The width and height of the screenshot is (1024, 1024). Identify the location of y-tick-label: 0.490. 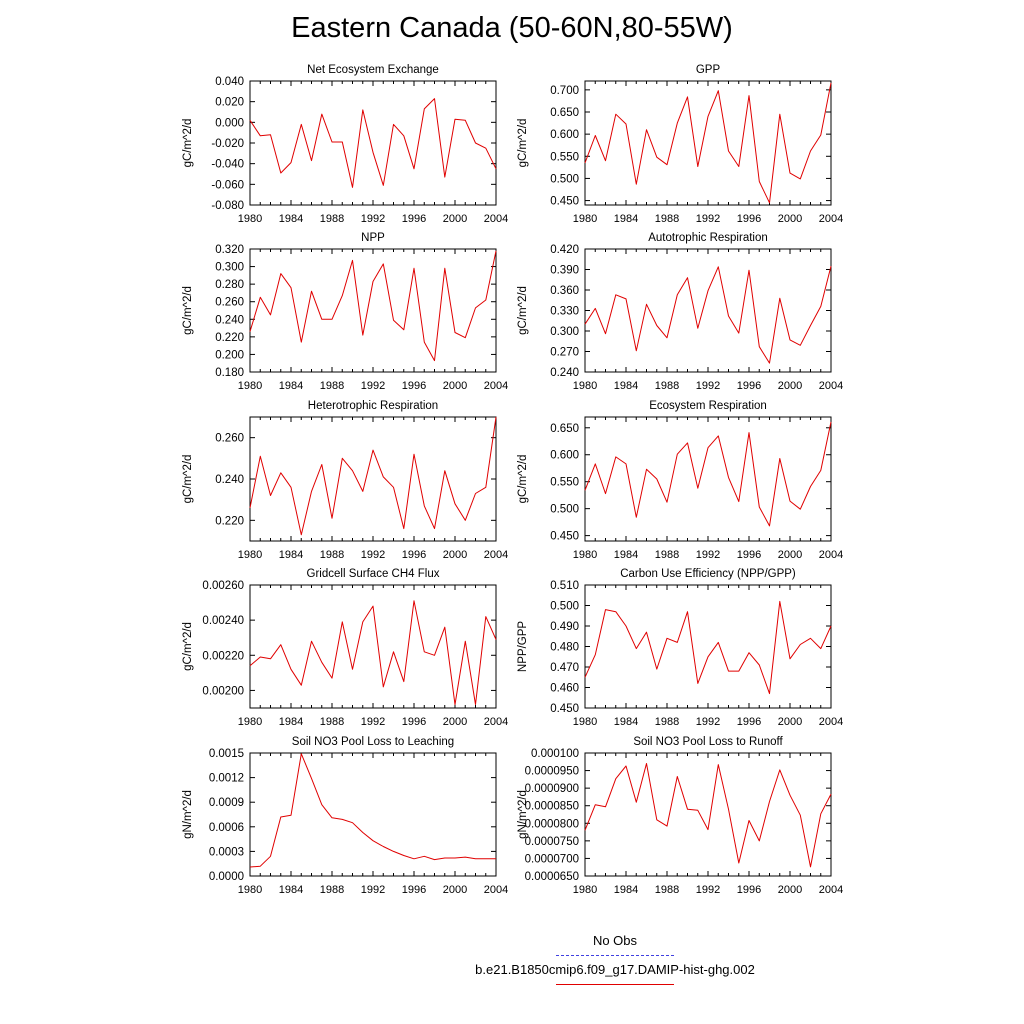
(564, 627).